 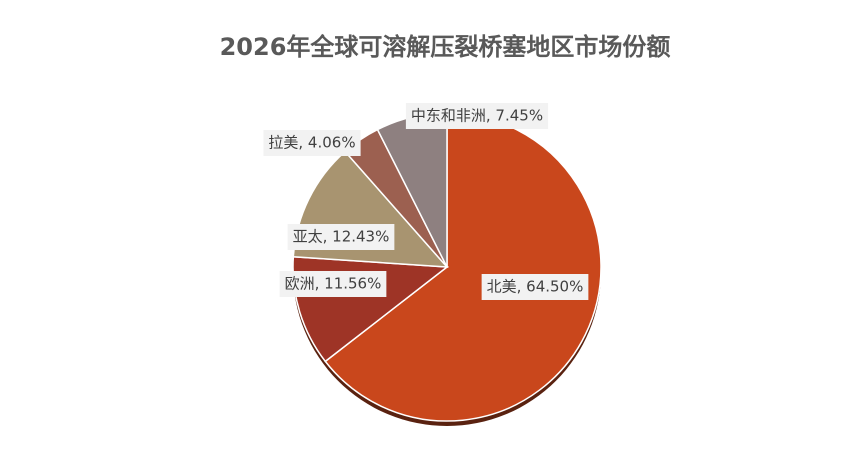 I want to click on data-label: 北美, 64.50%, so click(x=535, y=287).